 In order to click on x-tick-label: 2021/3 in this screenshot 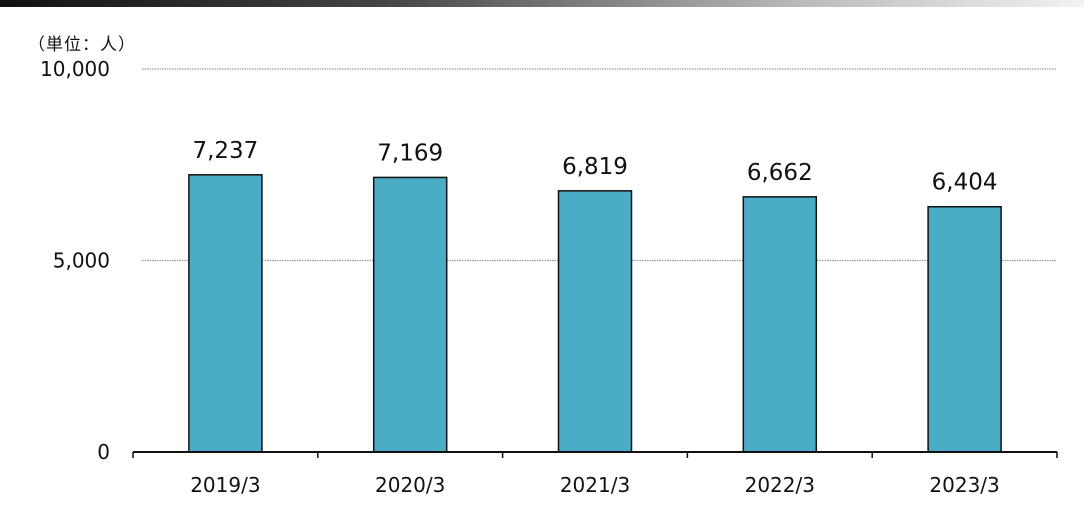, I will do `click(595, 485)`.